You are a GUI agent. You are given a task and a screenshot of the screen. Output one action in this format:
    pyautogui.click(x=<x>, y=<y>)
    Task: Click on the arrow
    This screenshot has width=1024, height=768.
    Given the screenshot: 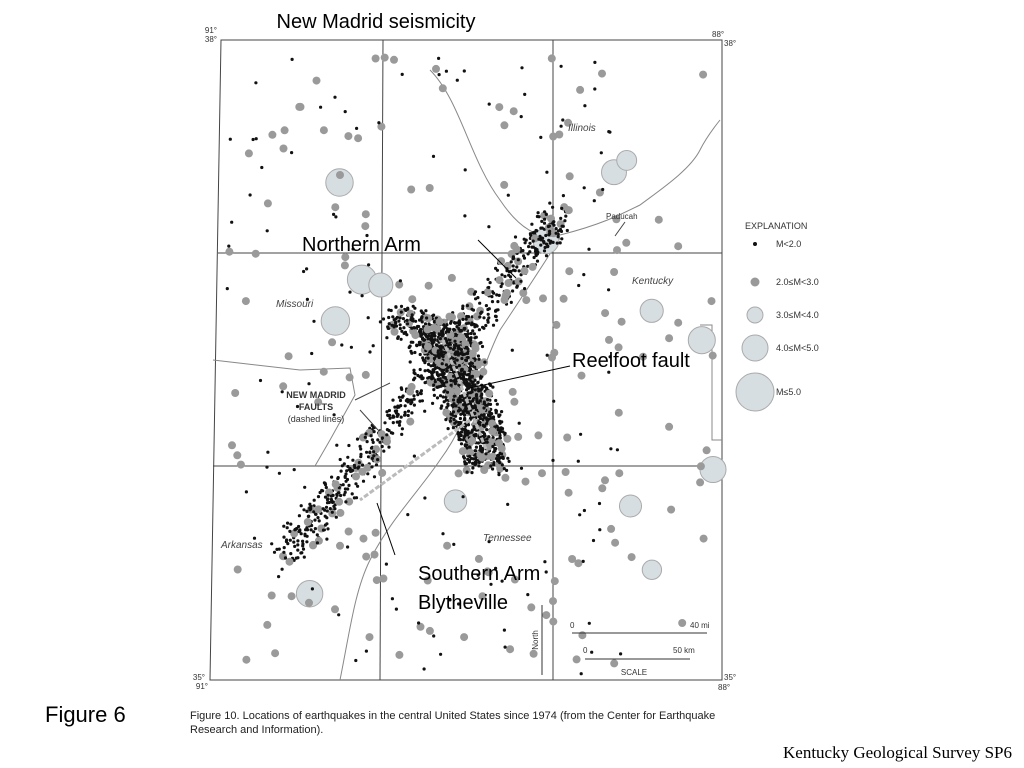 What is the action you would take?
    pyautogui.click(x=386, y=529)
    